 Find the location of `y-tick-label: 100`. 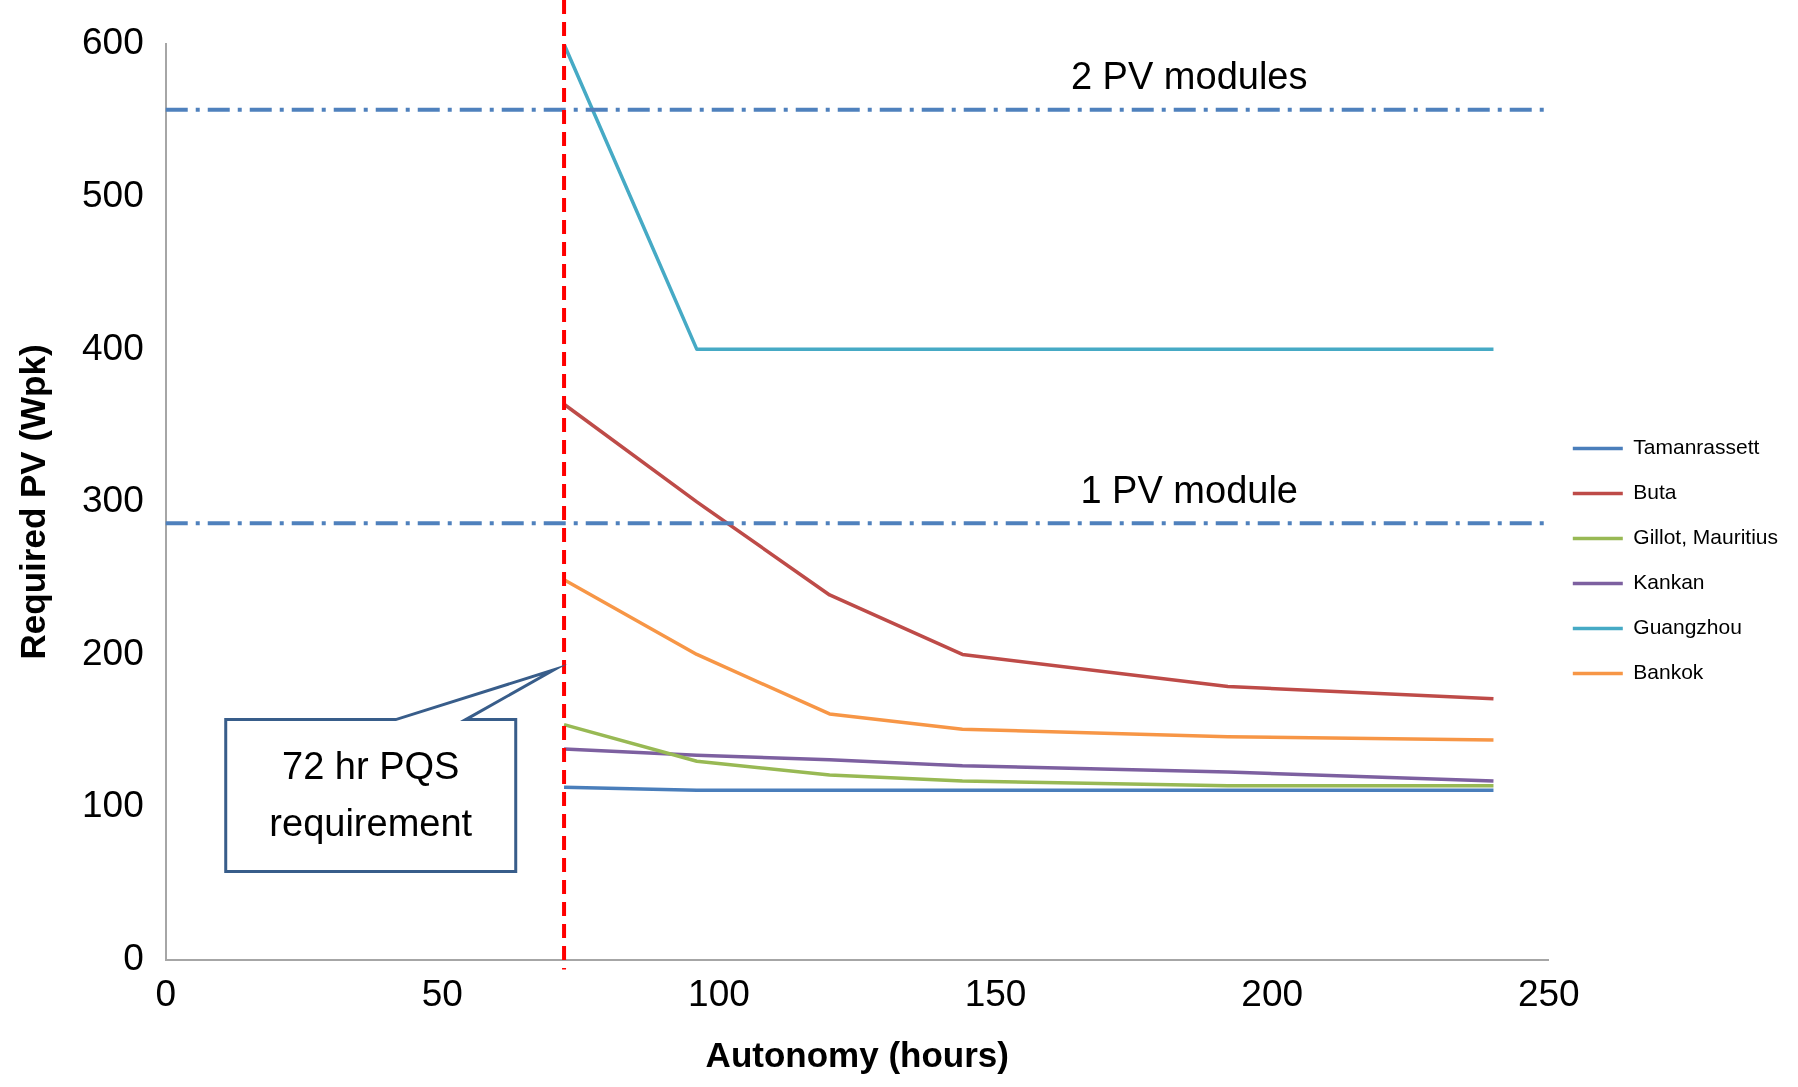

y-tick-label: 100 is located at coordinates (113, 805).